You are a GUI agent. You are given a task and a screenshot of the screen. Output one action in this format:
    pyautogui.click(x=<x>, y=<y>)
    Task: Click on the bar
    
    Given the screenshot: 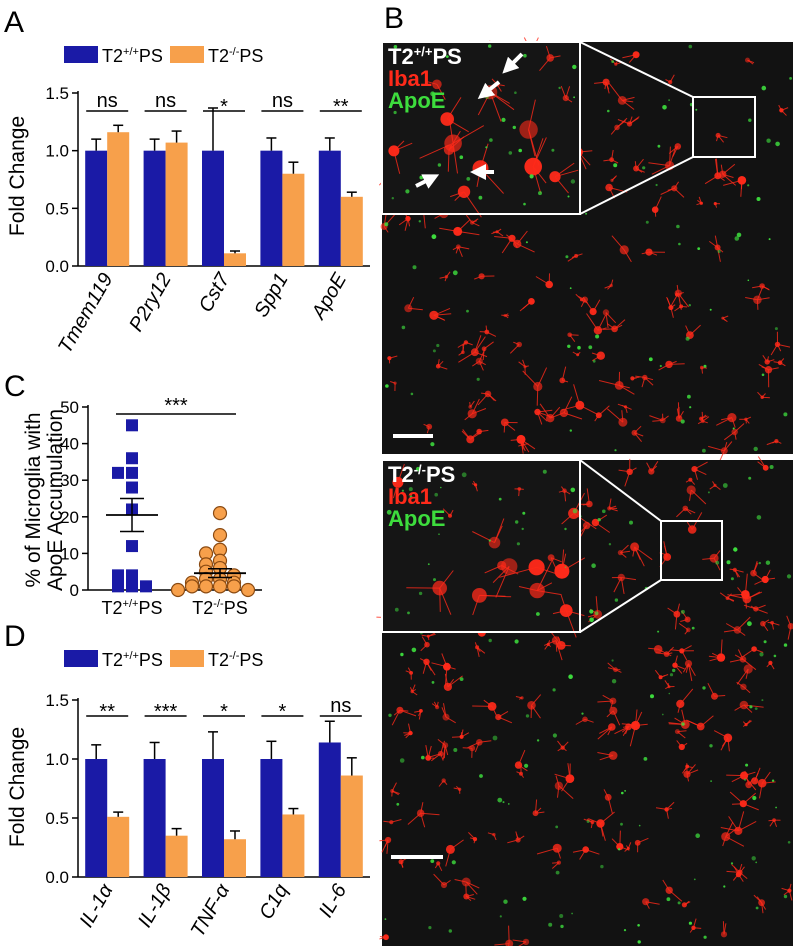 What is the action you would take?
    pyautogui.click(x=96, y=208)
    